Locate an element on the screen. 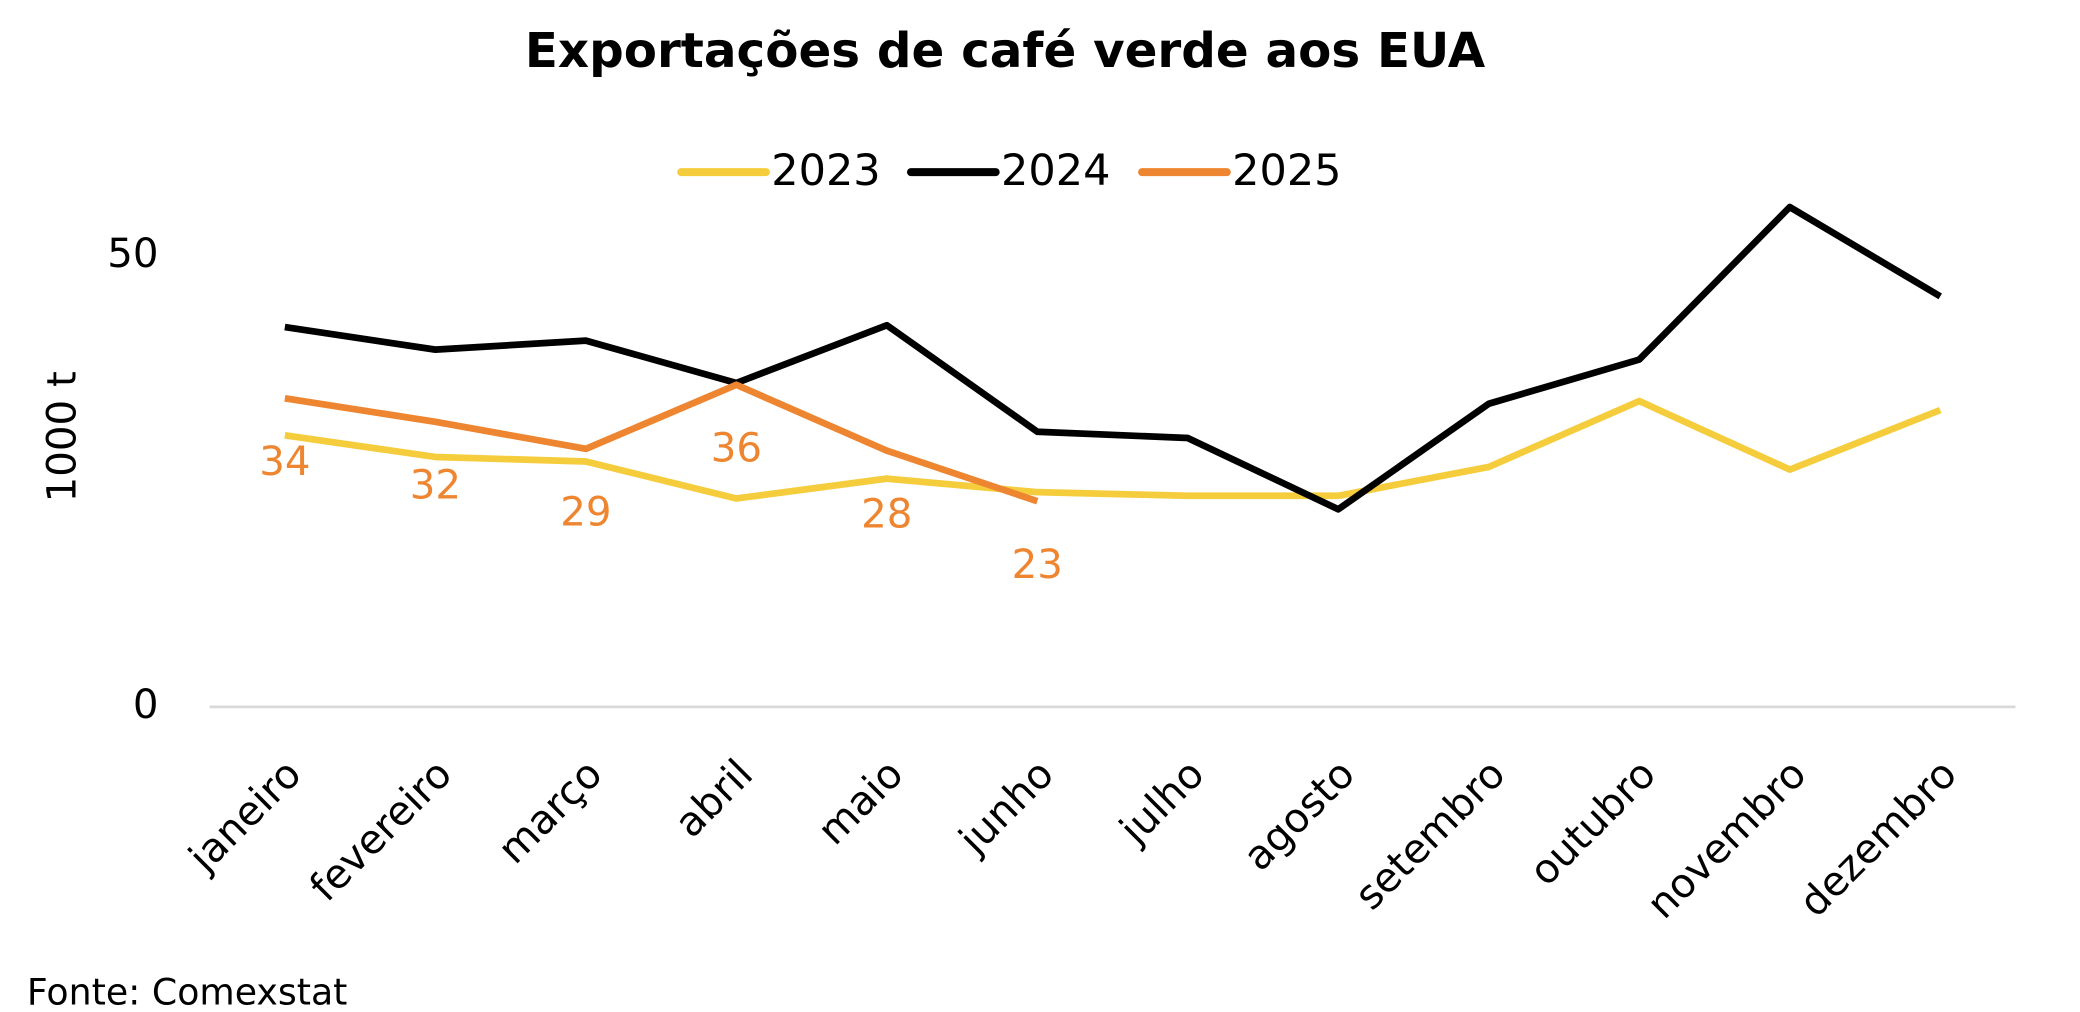 The width and height of the screenshot is (2080, 1012). y-axis-label: 1000 t is located at coordinates (61, 436).